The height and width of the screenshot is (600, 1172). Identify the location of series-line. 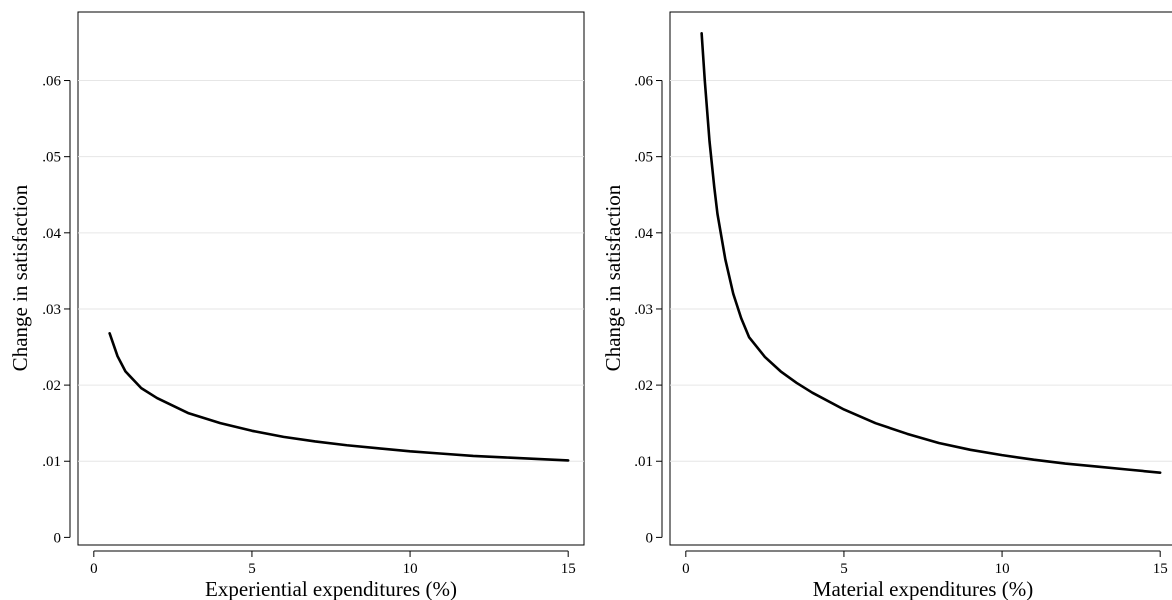
(339, 397).